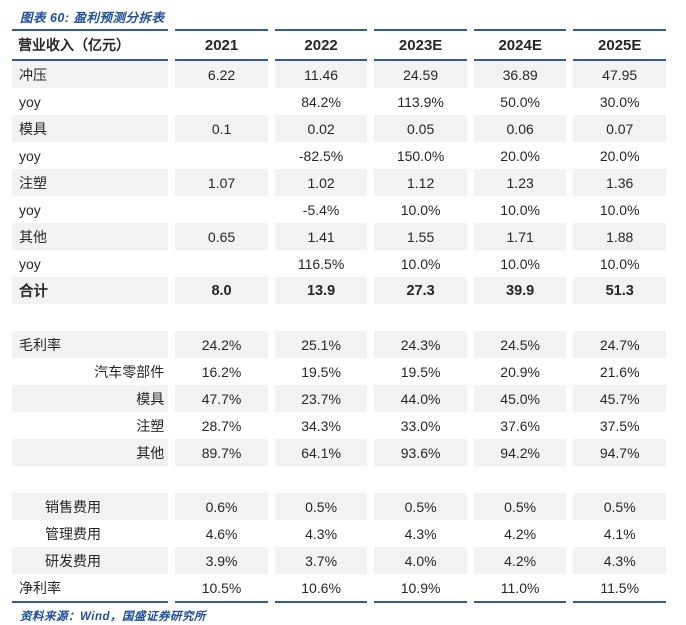 This screenshot has width=686, height=625. Describe the element at coordinates (420, 398) in the screenshot. I see `cell-value: 44.0%` at that location.